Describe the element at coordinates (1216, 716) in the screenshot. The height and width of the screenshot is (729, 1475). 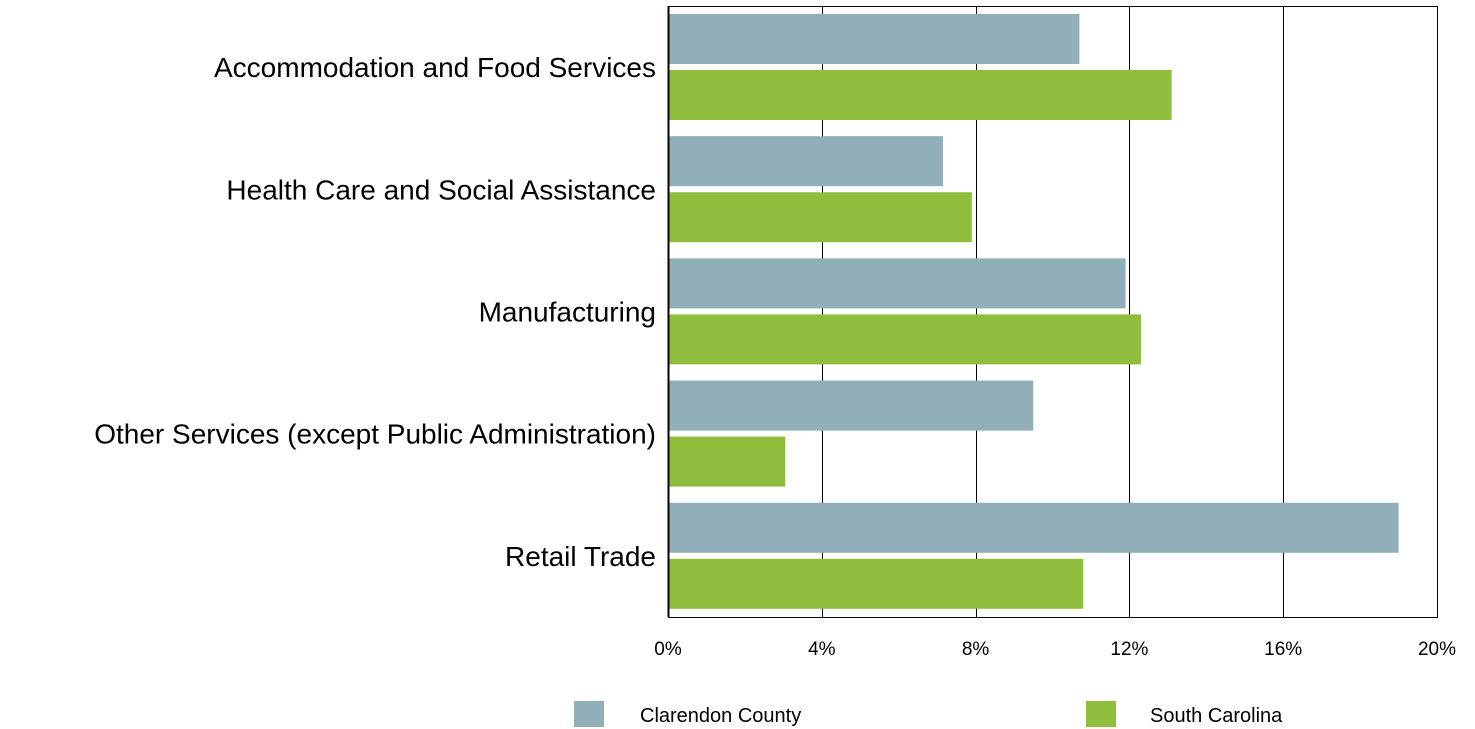
I see `legend-label: South Carolina` at that location.